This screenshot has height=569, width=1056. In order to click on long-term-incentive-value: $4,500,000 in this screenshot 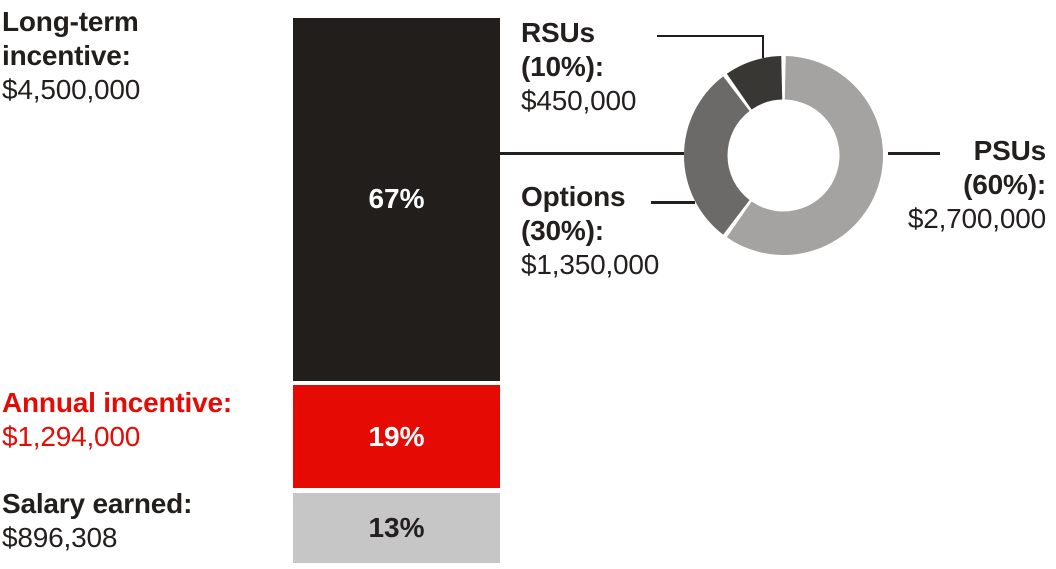, I will do `click(71, 89)`.